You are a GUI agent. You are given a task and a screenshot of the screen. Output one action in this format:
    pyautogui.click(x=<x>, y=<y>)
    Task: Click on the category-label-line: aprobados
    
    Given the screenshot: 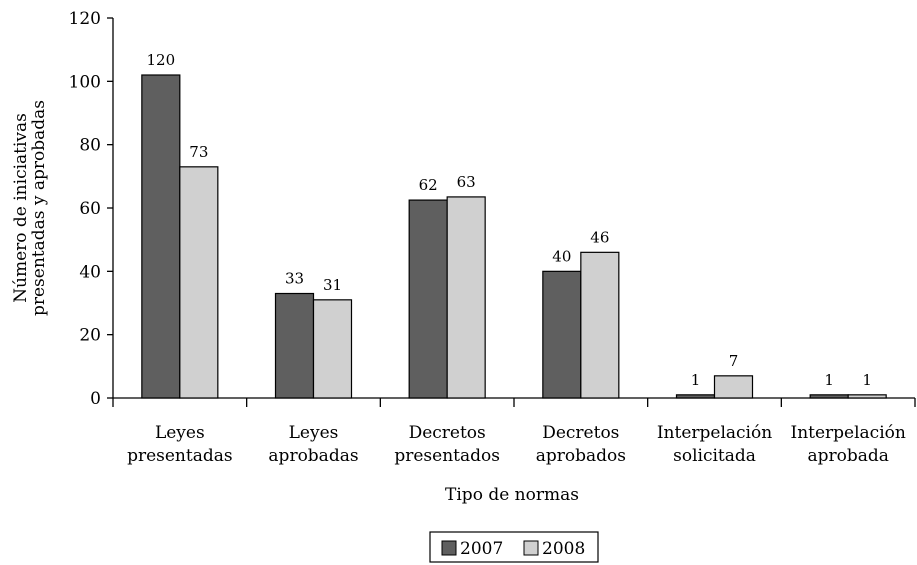 What is the action you would take?
    pyautogui.click(x=581, y=456)
    